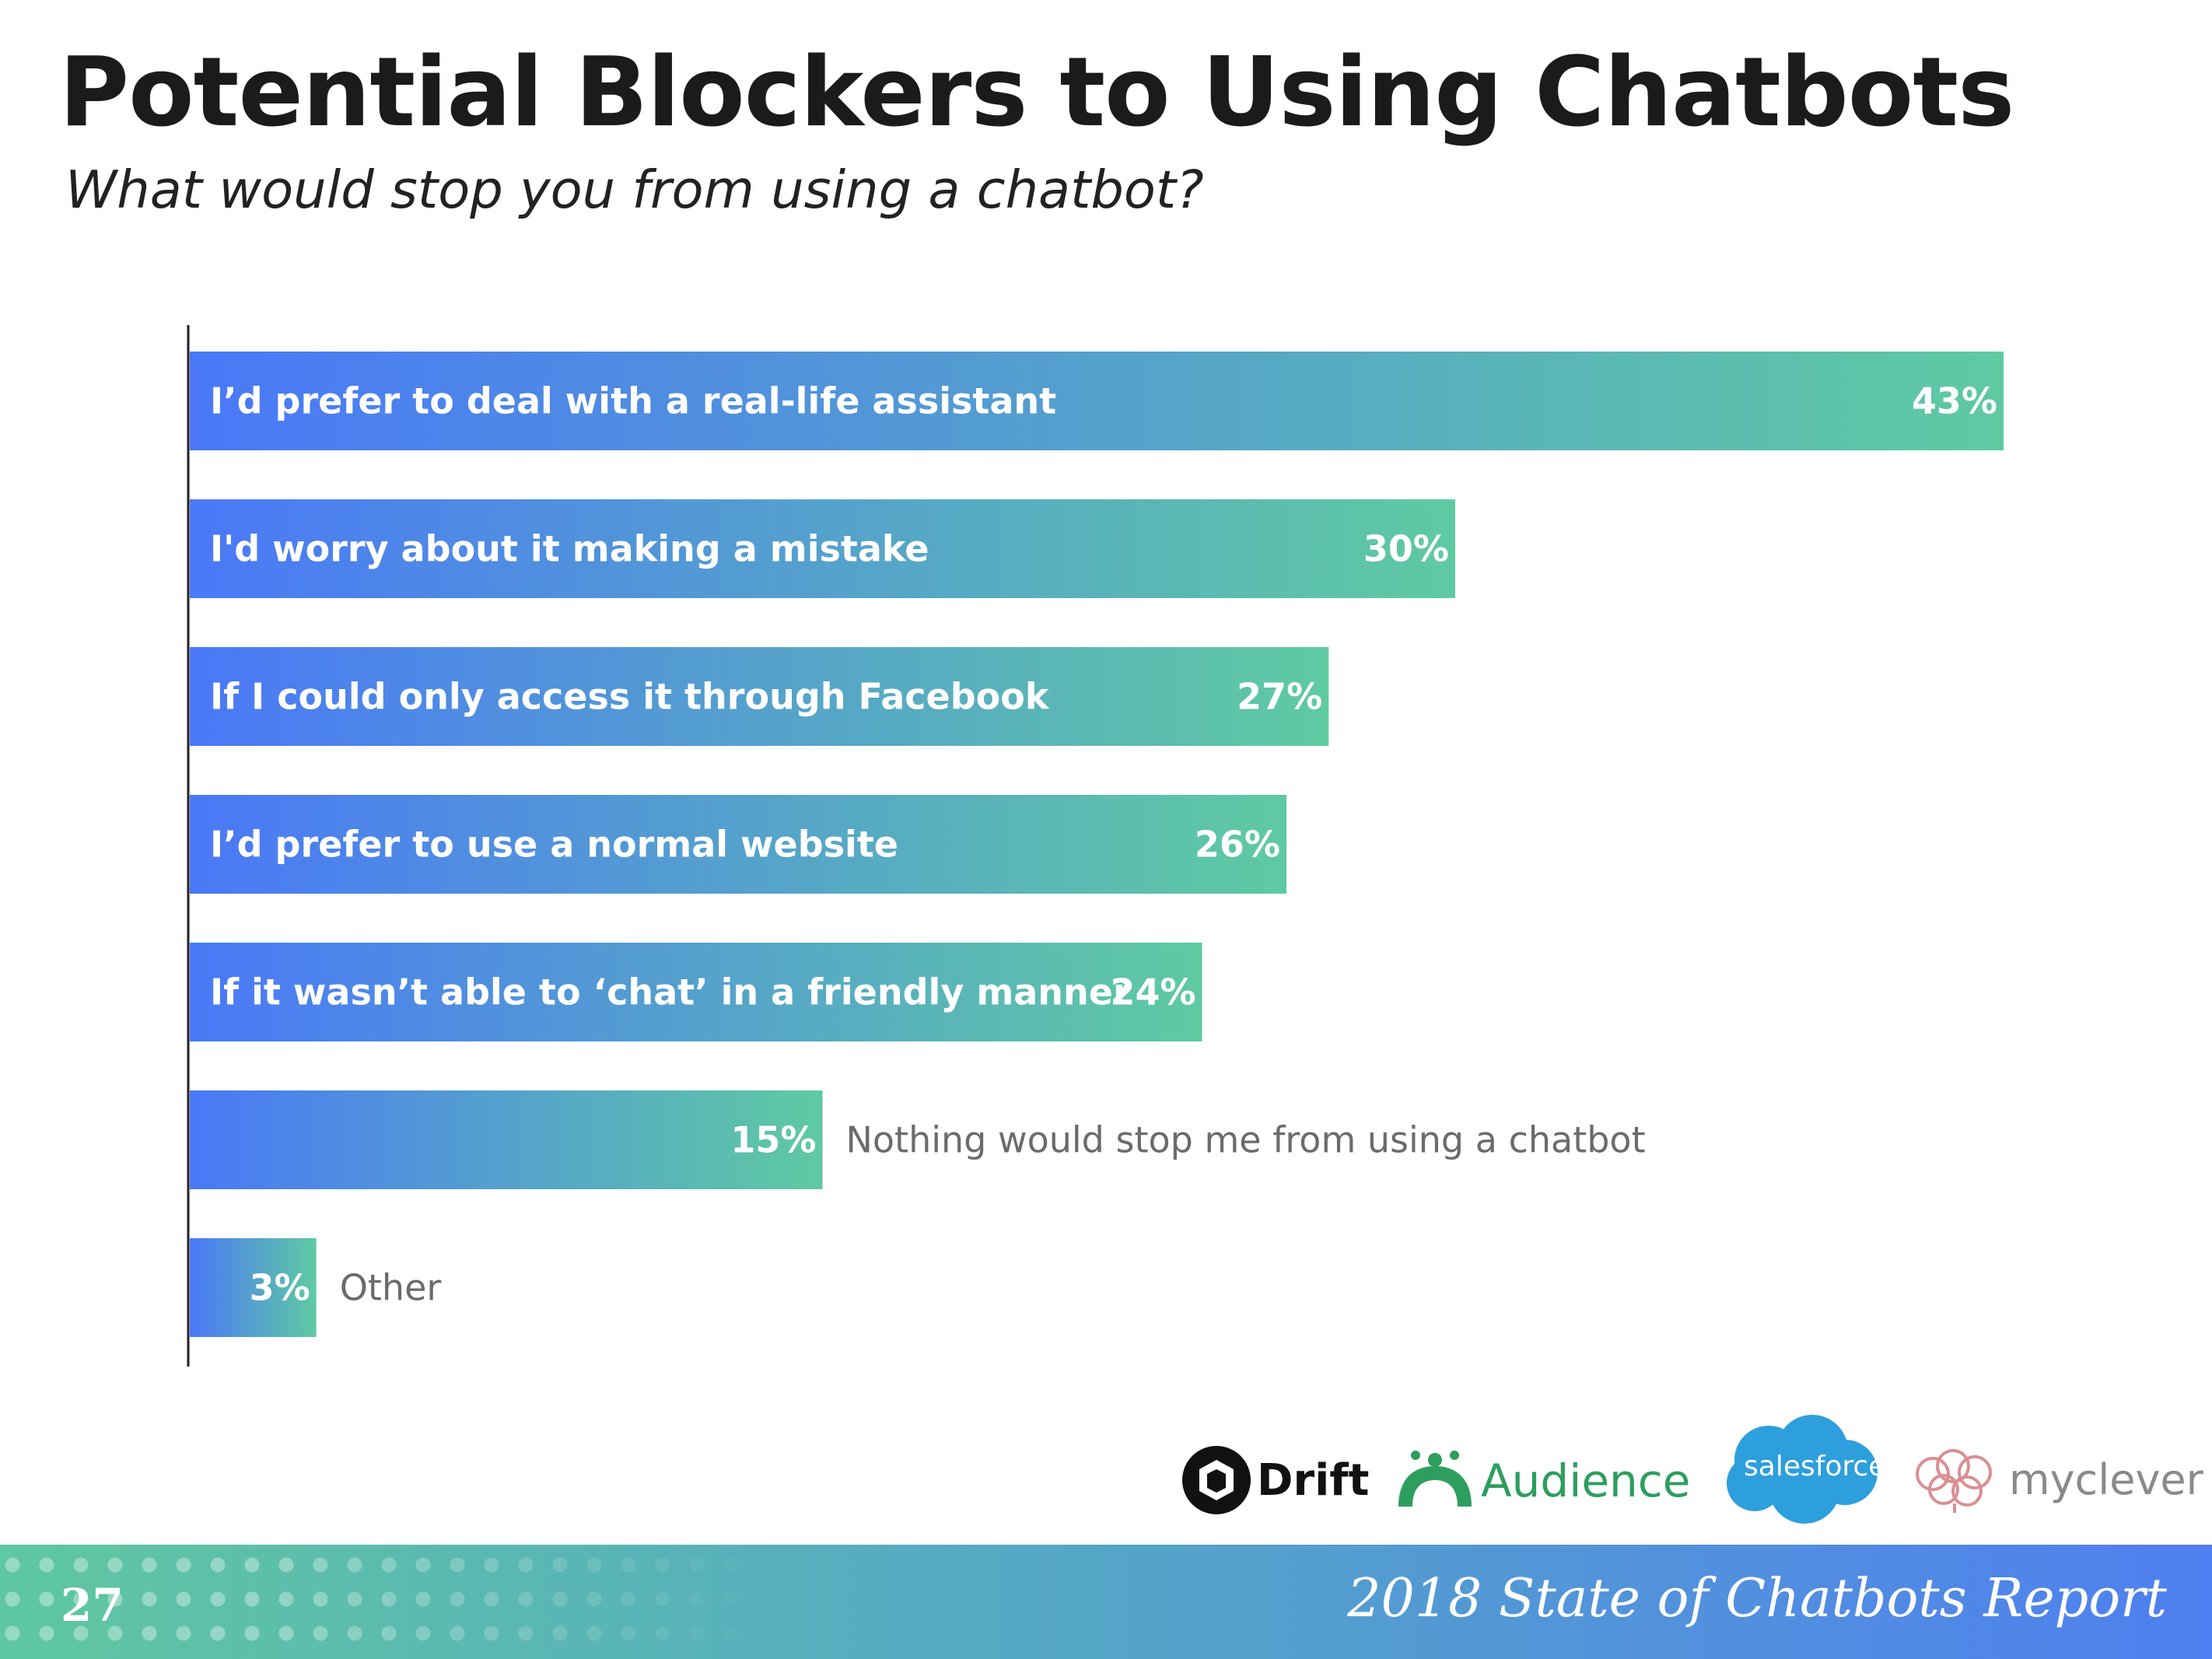  I want to click on category-label-3: I’d prefer to use a normal website, so click(554, 845).